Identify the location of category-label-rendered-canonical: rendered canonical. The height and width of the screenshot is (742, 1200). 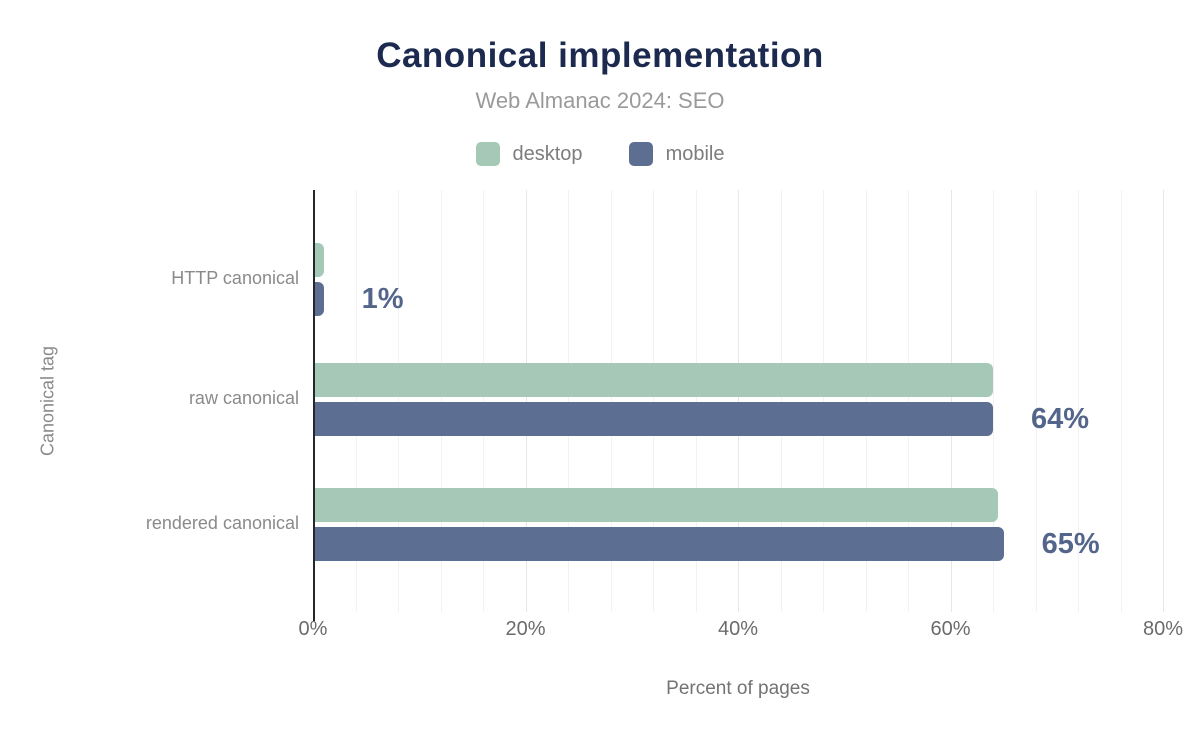
(222, 522).